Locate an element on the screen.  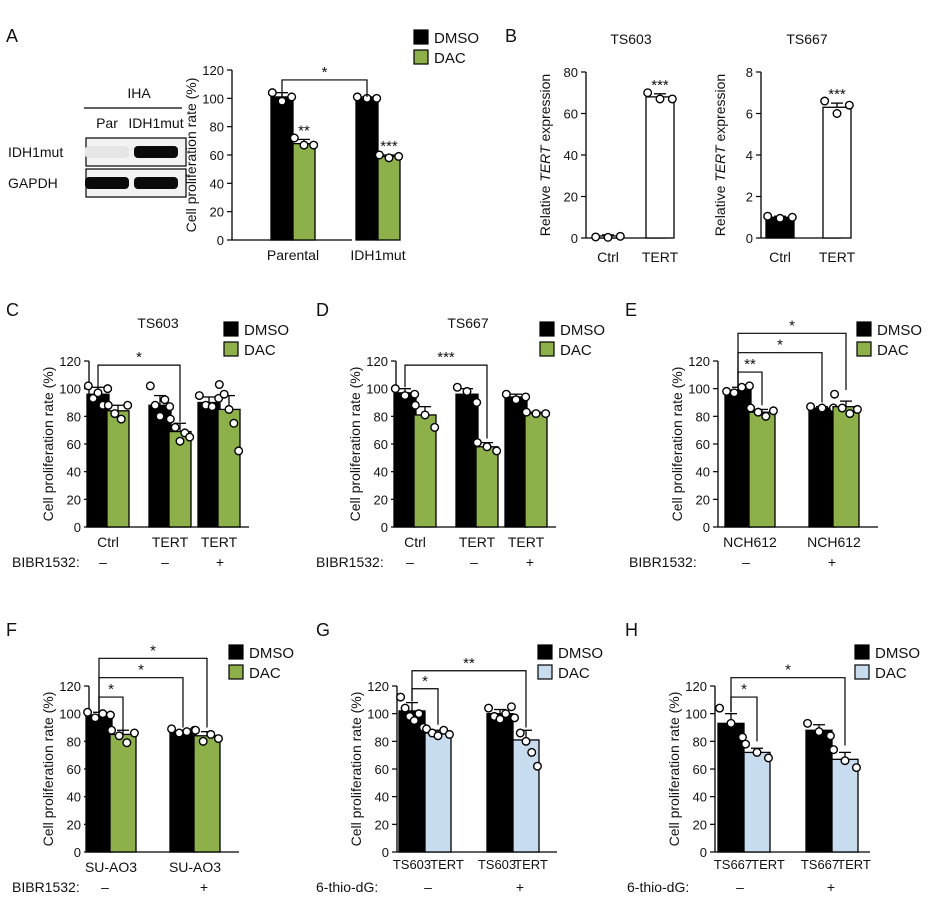
y-axis-label-part: Relative is located at coordinates (545, 209).